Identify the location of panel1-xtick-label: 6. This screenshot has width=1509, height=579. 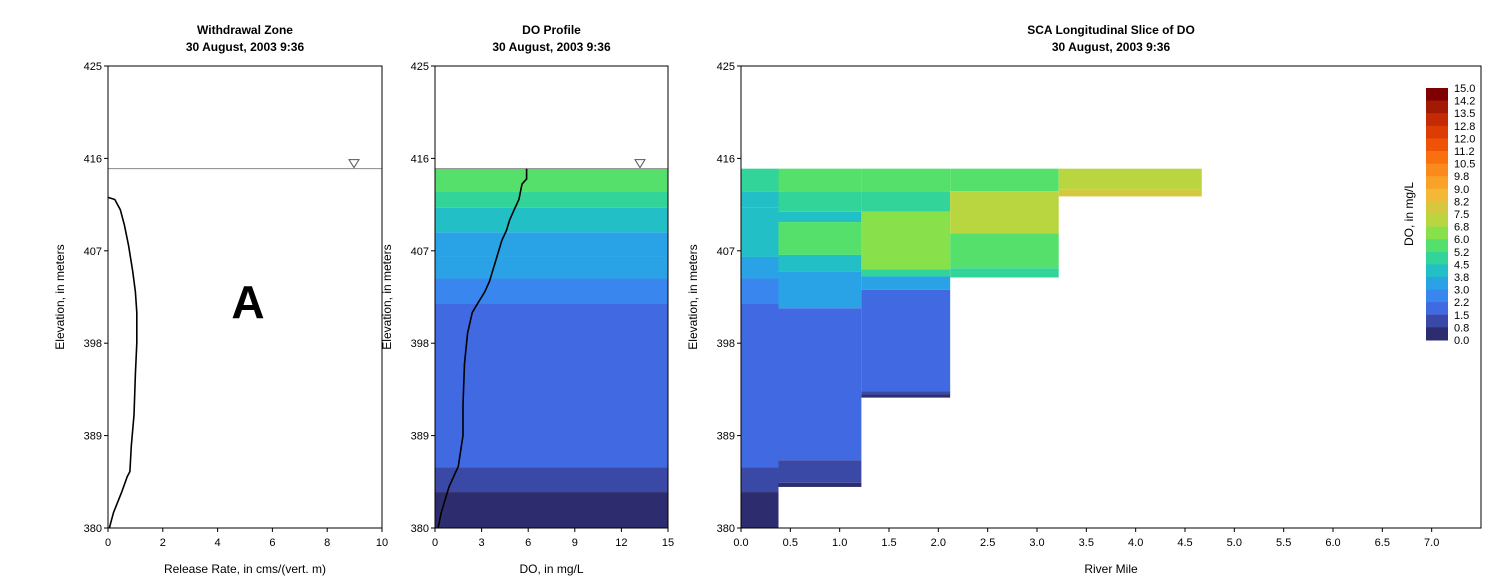
(272, 543).